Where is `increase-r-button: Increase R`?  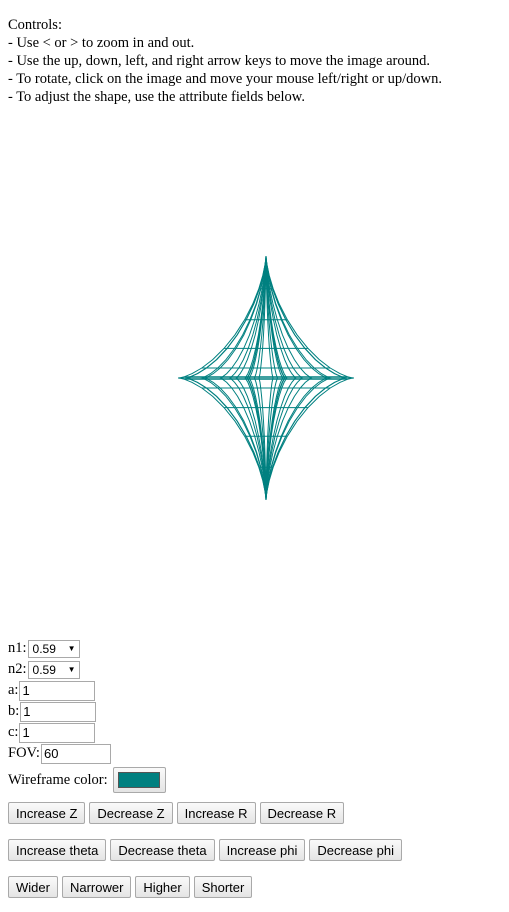
increase-r-button: Increase R is located at coordinates (216, 813).